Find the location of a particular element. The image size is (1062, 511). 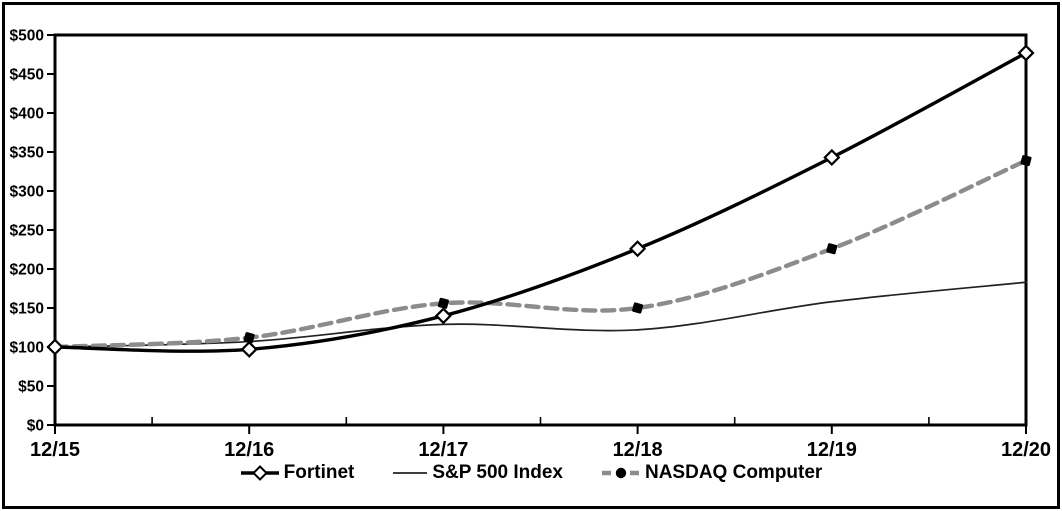

y-axis-tick-label: $50 is located at coordinates (31, 387).